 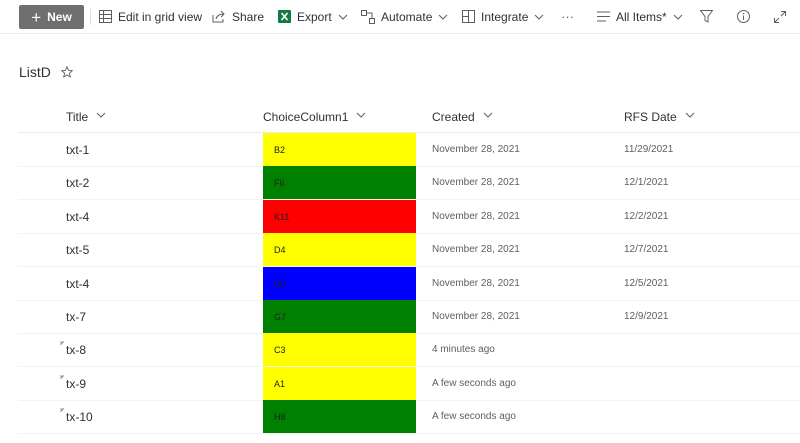 What do you see at coordinates (646, 182) in the screenshot?
I see `rfs-date-cell: 12/1/2021` at bounding box center [646, 182].